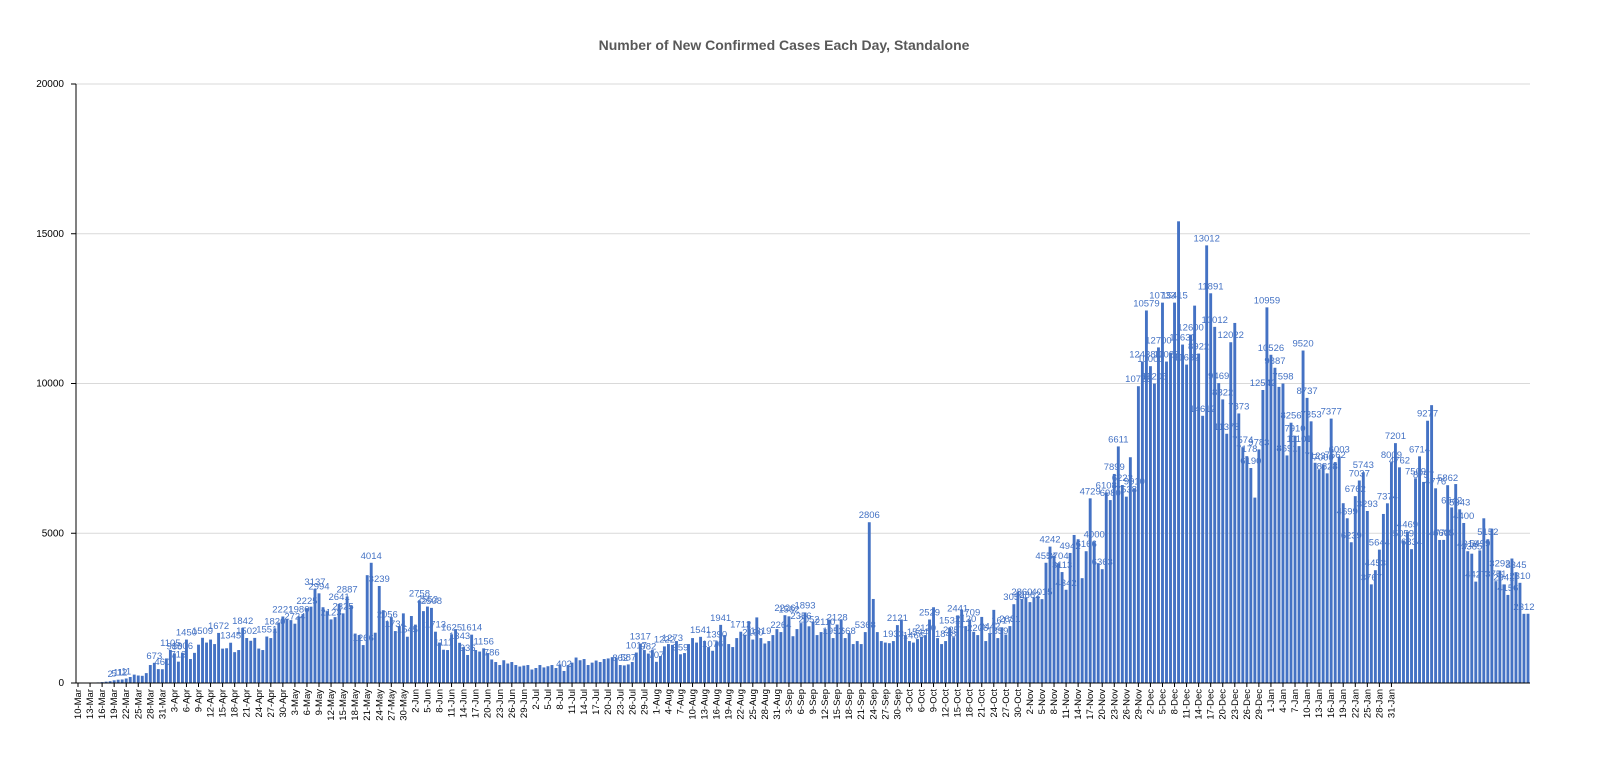 Image resolution: width=1600 pixels, height=781 pixels. Describe the element at coordinates (801, 701) in the screenshot. I see `x-tick-label: 6-Sep` at that location.